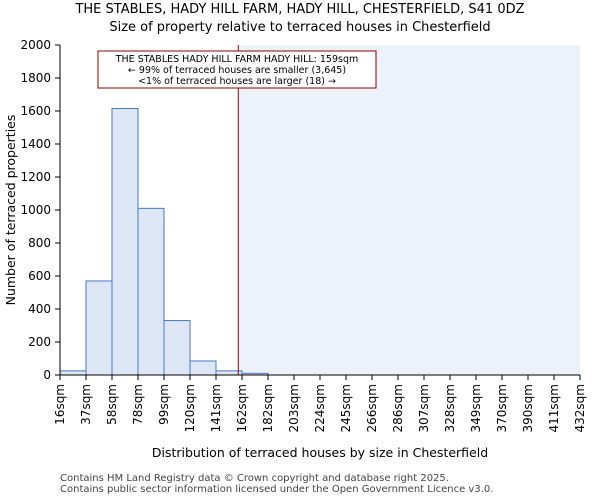 This screenshot has height=500, width=600. What do you see at coordinates (424, 408) in the screenshot?
I see `x-tick-label: 307sqm` at bounding box center [424, 408].